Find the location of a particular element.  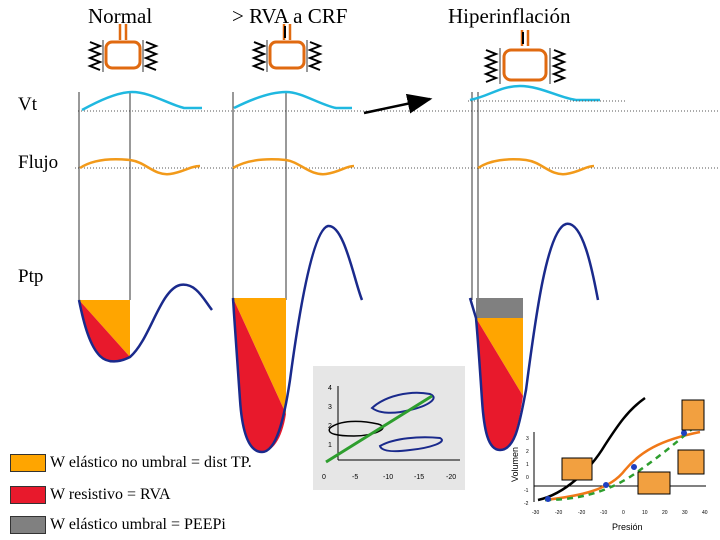

baselines is located at coordinates (397, 139).